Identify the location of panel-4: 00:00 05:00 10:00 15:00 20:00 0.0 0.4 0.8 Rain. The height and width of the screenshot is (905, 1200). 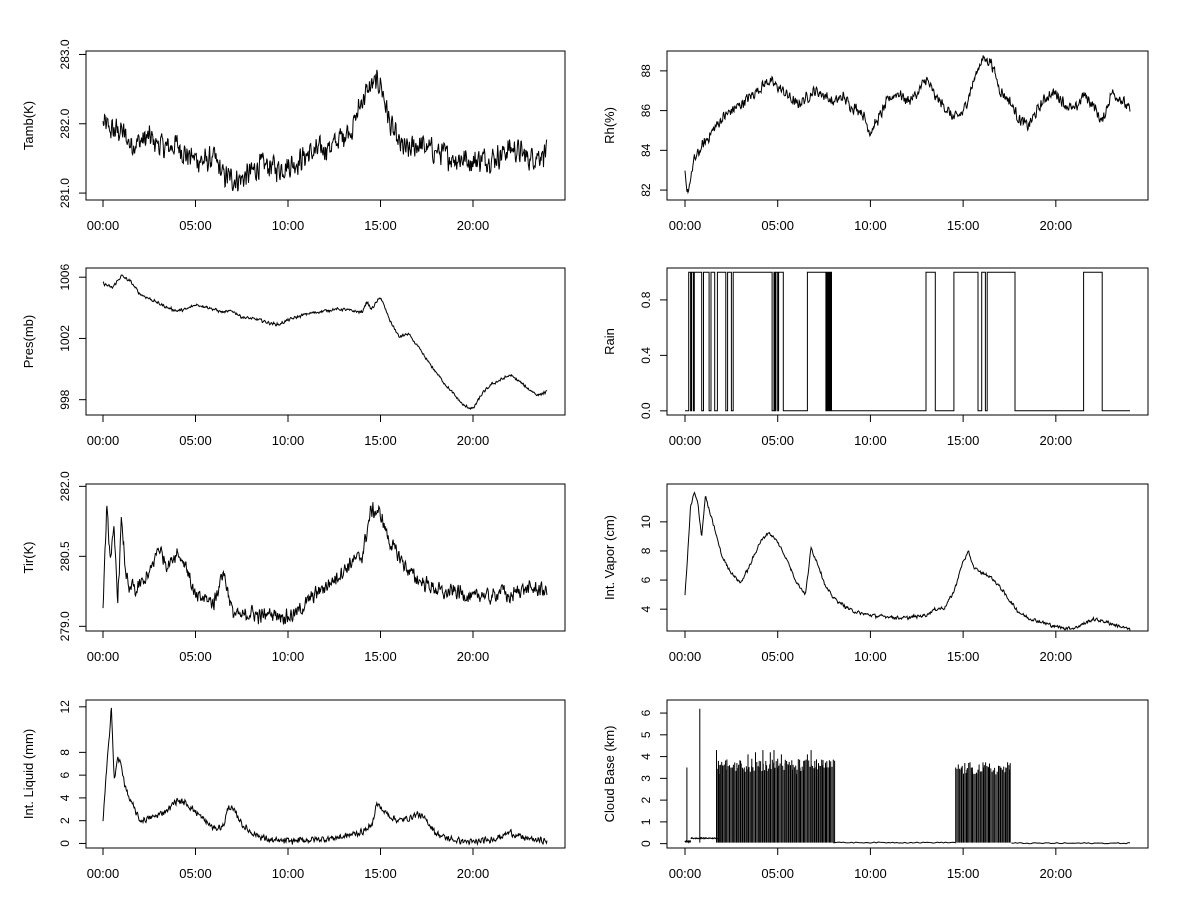
(875, 357).